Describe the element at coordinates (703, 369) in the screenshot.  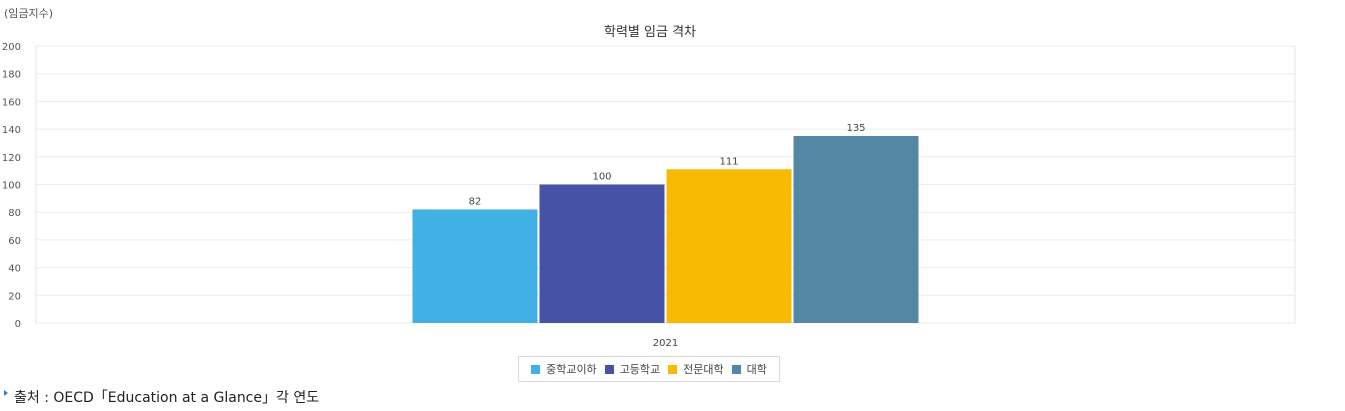
I see `legend-label: 전문대학` at that location.